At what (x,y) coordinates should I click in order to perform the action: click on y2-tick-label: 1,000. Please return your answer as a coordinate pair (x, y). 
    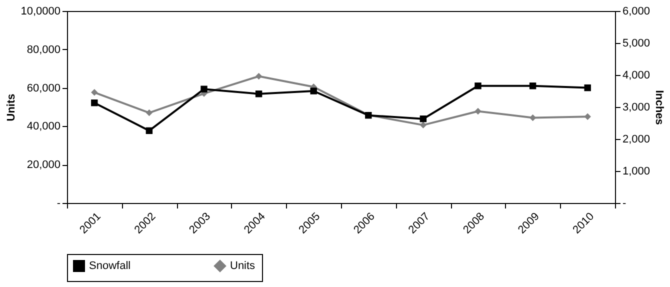
    Looking at the image, I should click on (636, 172).